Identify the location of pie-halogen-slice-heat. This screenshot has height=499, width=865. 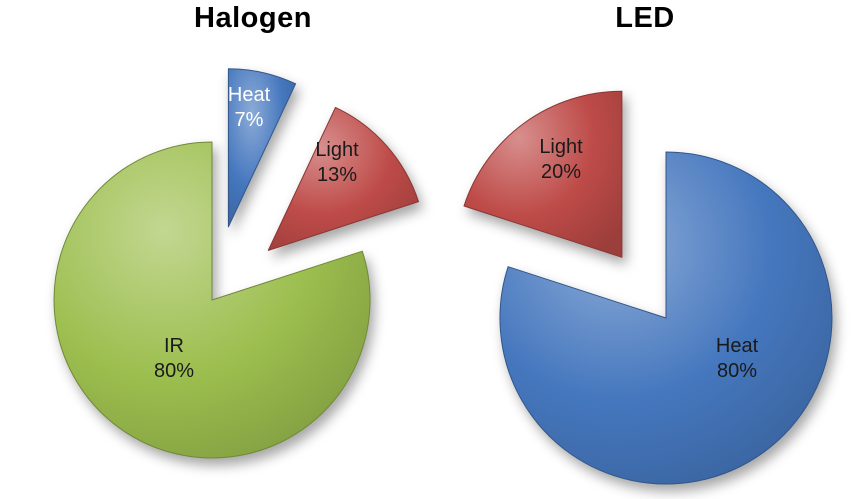
(262, 148).